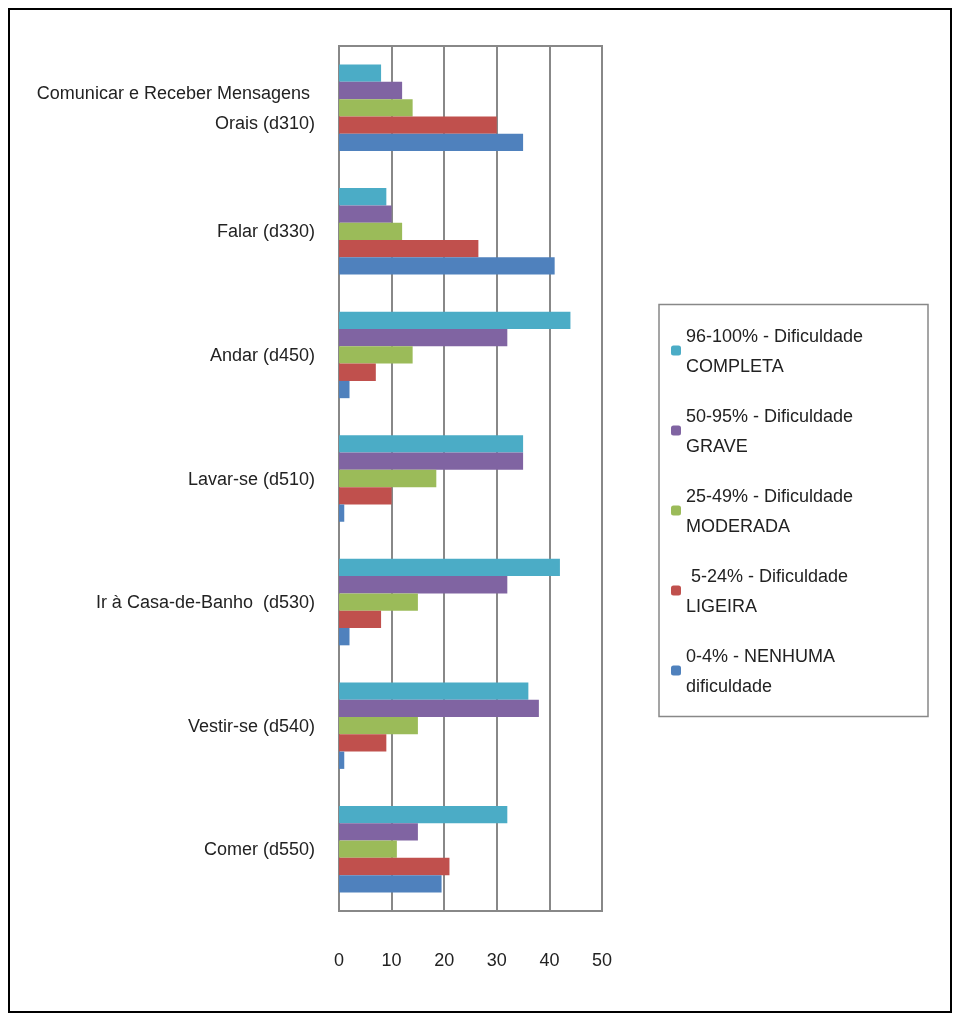 The height and width of the screenshot is (1021, 960). What do you see at coordinates (602, 960) in the screenshot?
I see `x-tick-label: 50` at bounding box center [602, 960].